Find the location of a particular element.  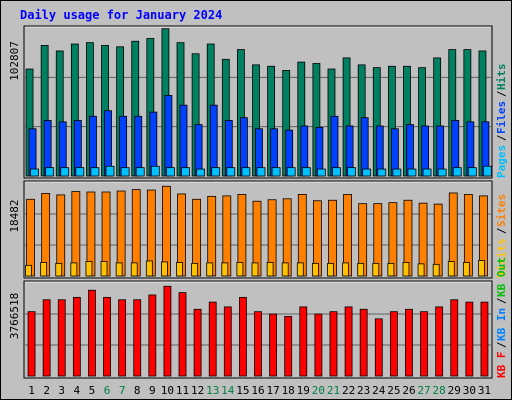

x-tick-label: 14 is located at coordinates (228, 390).